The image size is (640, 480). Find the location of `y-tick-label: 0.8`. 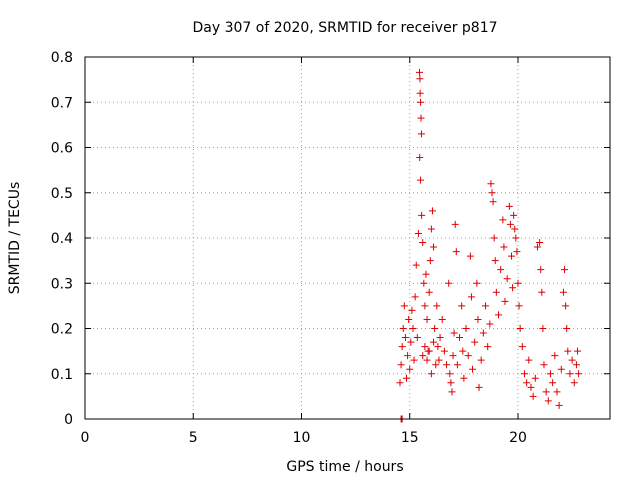

y-tick-label: 0.8 is located at coordinates (62, 58).